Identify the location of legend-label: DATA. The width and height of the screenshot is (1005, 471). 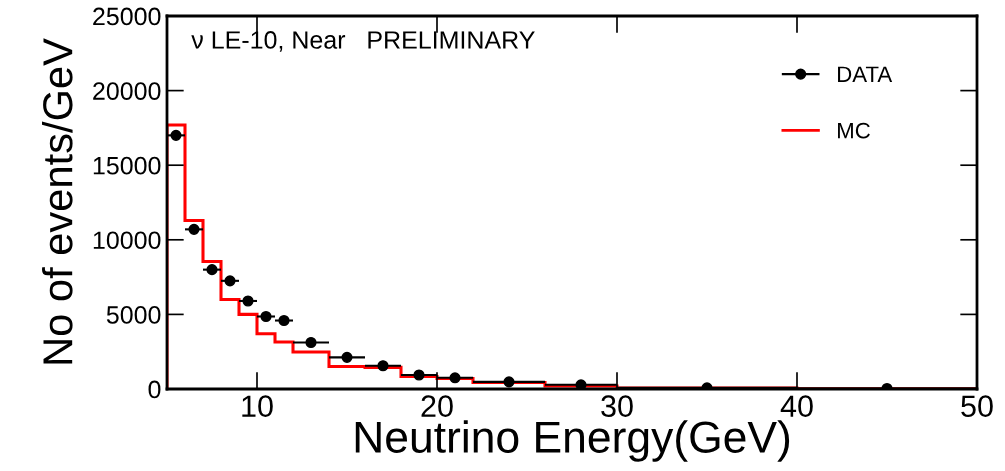
(865, 74).